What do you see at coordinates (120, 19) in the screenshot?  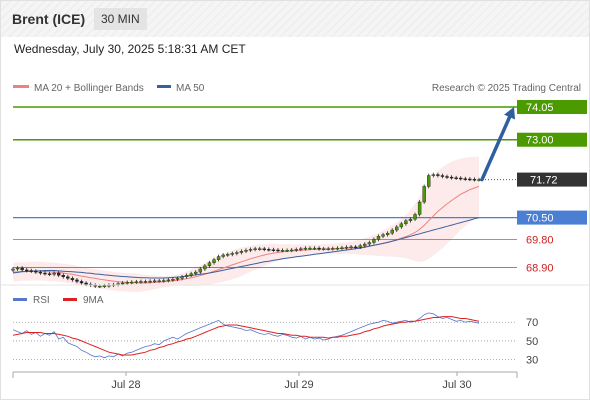 I see `timeframe-badge: 30 MIN` at bounding box center [120, 19].